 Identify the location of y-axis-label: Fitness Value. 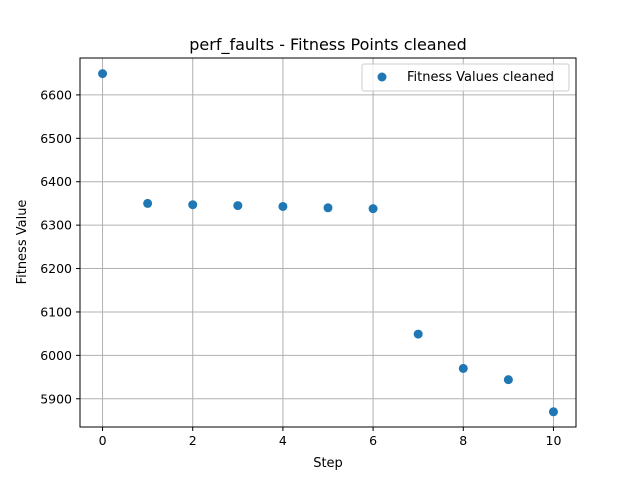
(22, 242).